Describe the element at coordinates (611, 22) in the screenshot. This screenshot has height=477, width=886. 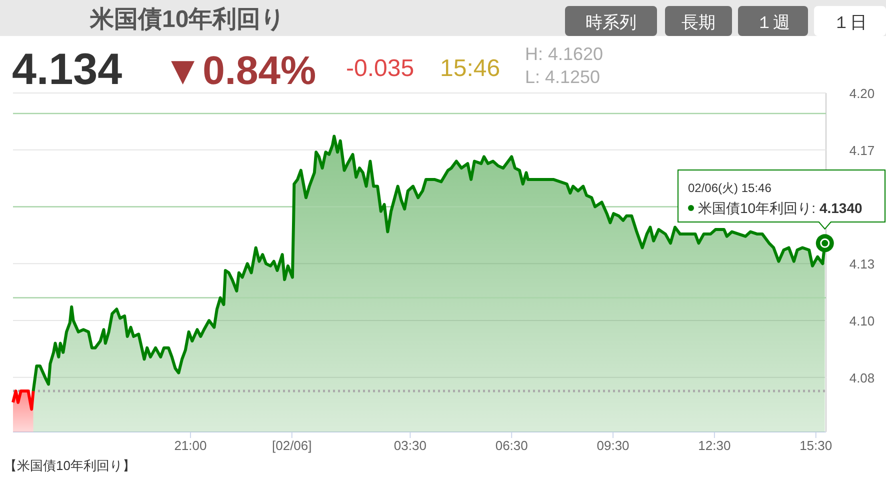
I see `text: 時系列` at that location.